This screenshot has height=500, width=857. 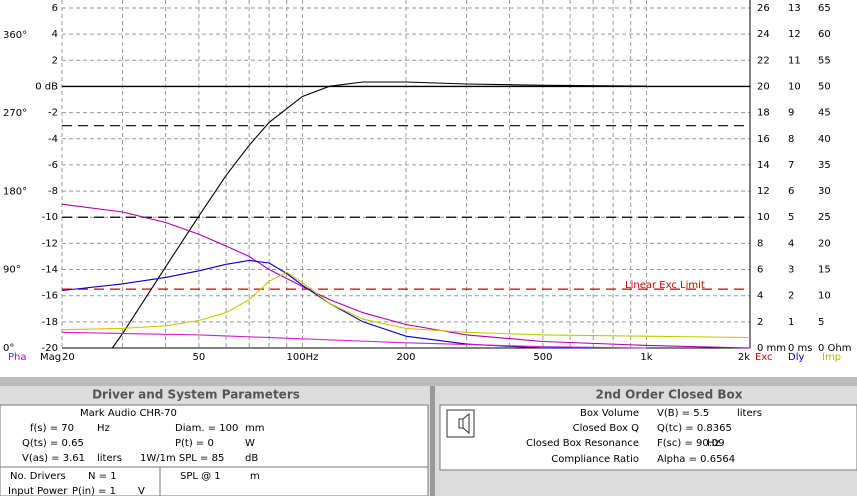 I want to click on box-params, so click(x=648, y=437).